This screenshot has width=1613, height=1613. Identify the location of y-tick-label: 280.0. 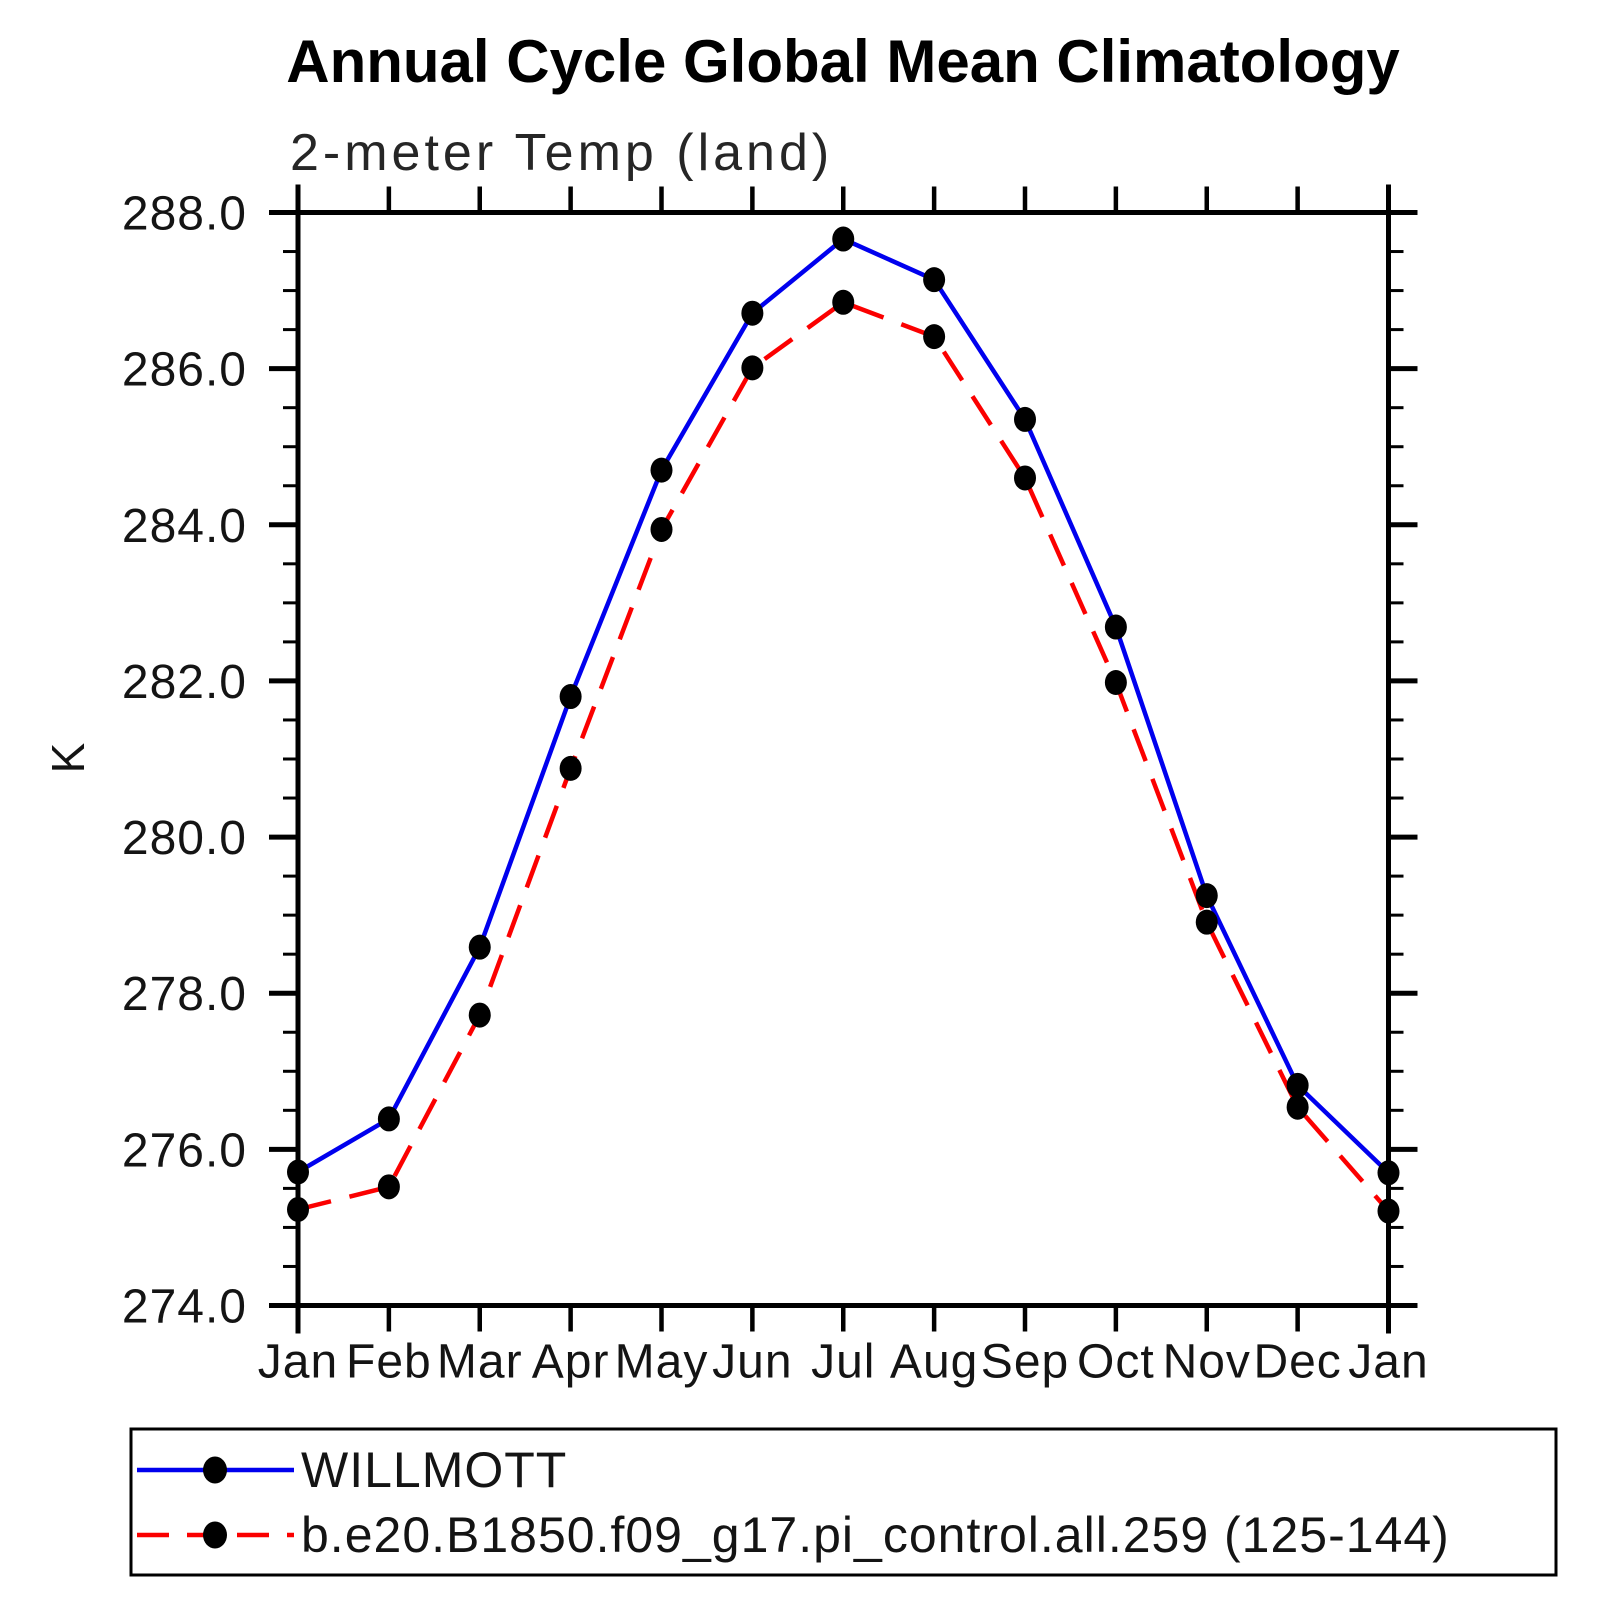
(184, 838).